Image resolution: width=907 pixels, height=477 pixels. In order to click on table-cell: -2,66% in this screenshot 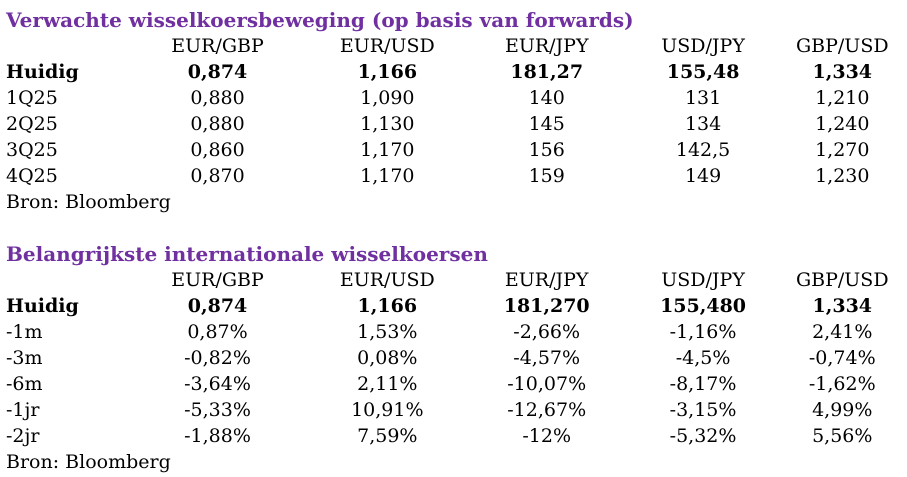, I will do `click(547, 332)`.